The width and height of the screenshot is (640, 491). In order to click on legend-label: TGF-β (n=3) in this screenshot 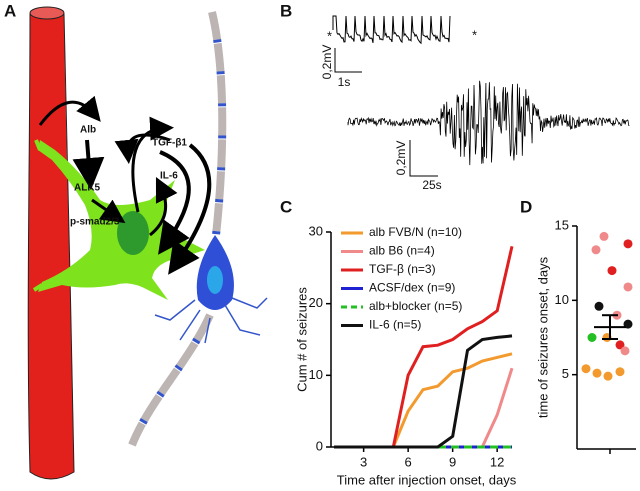, I will do `click(402, 269)`.